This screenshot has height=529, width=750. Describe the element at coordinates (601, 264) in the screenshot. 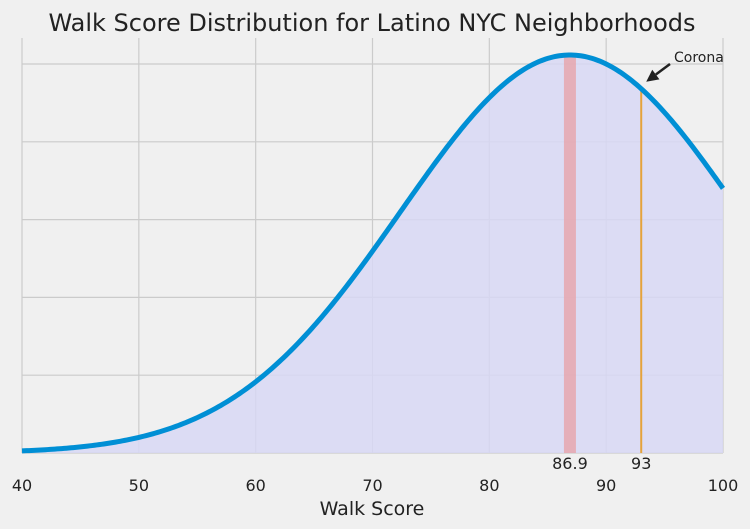

I see `markers: 86.9 93` at that location.